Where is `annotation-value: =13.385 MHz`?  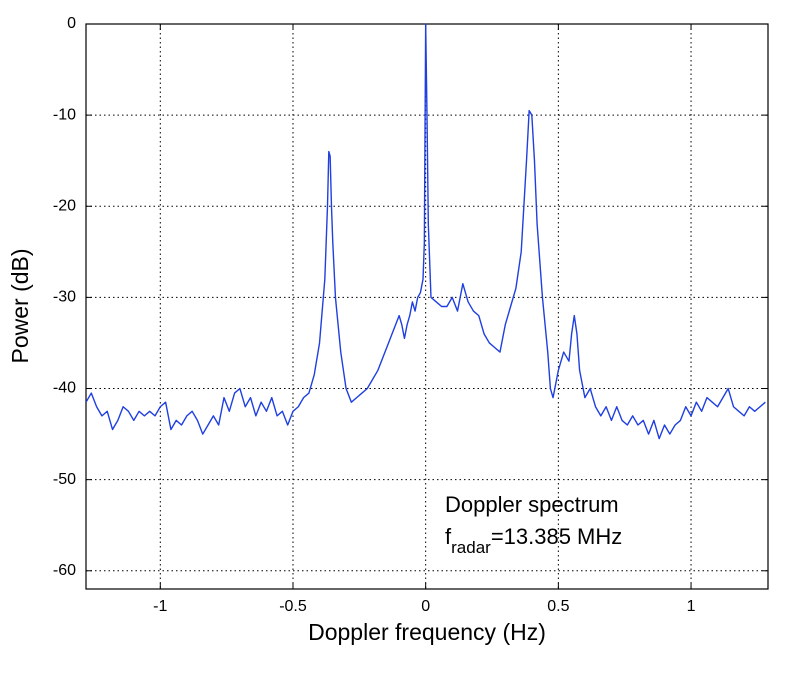
annotation-value: =13.385 MHz is located at coordinates (556, 536).